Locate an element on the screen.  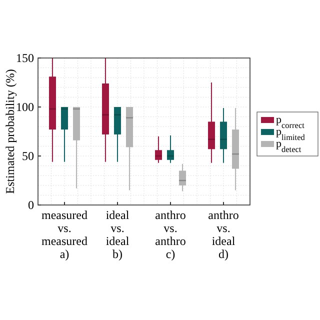
y-tick-label: 0 is located at coordinates (31, 205).